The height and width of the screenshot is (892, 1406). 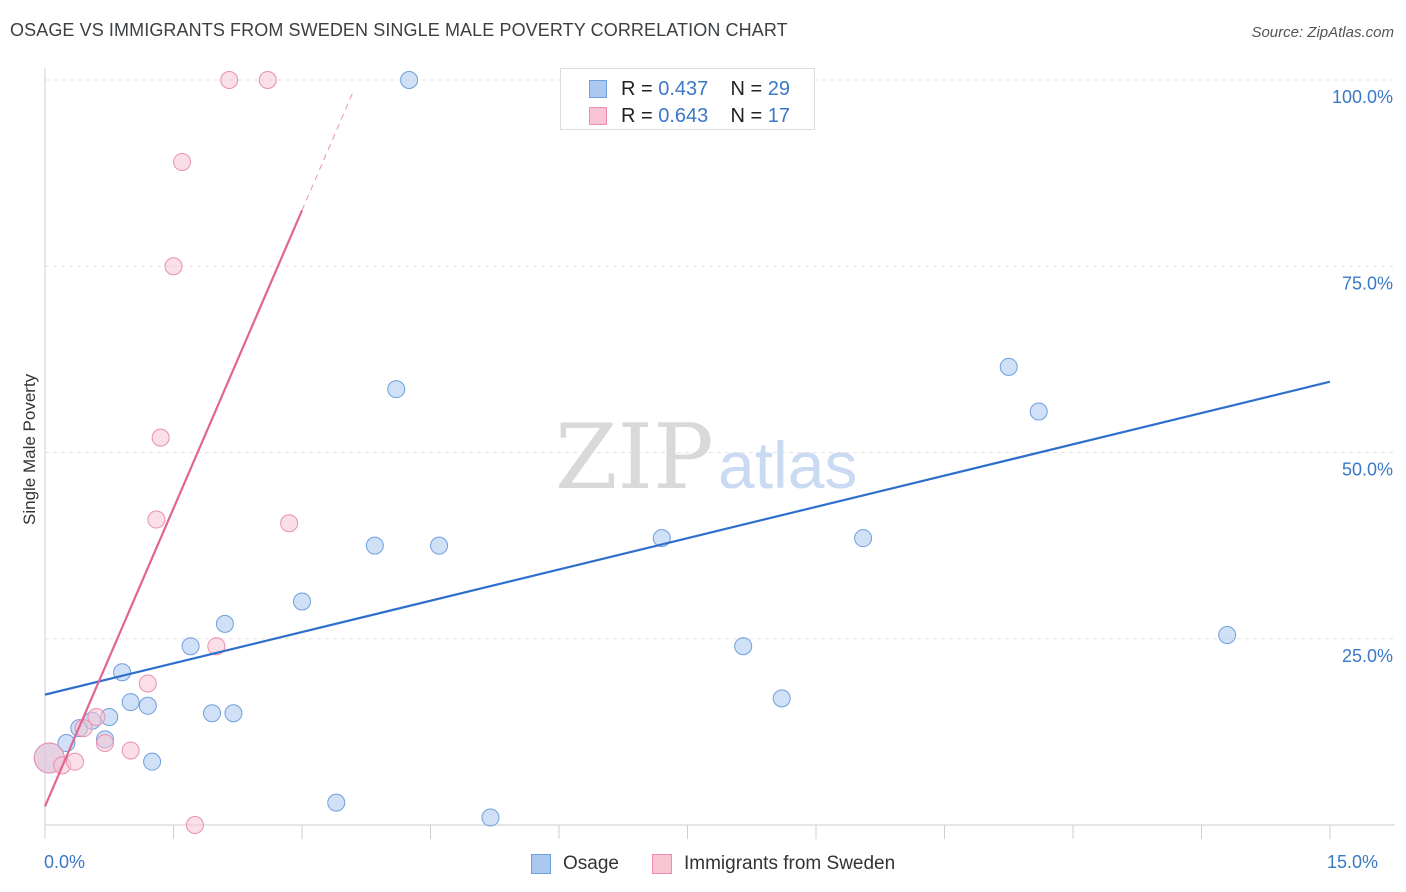 What do you see at coordinates (790, 863) in the screenshot?
I see `legend-sweden-label: Immigrants from Sweden` at bounding box center [790, 863].